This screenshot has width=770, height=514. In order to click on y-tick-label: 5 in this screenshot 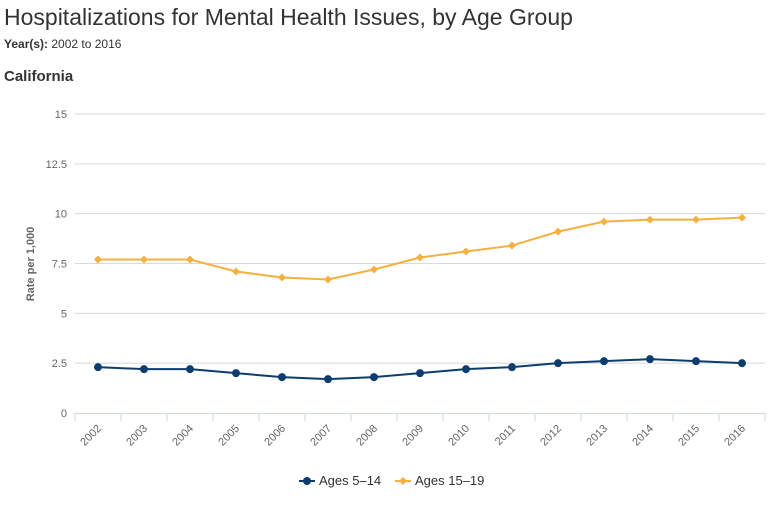, I will do `click(64, 314)`.